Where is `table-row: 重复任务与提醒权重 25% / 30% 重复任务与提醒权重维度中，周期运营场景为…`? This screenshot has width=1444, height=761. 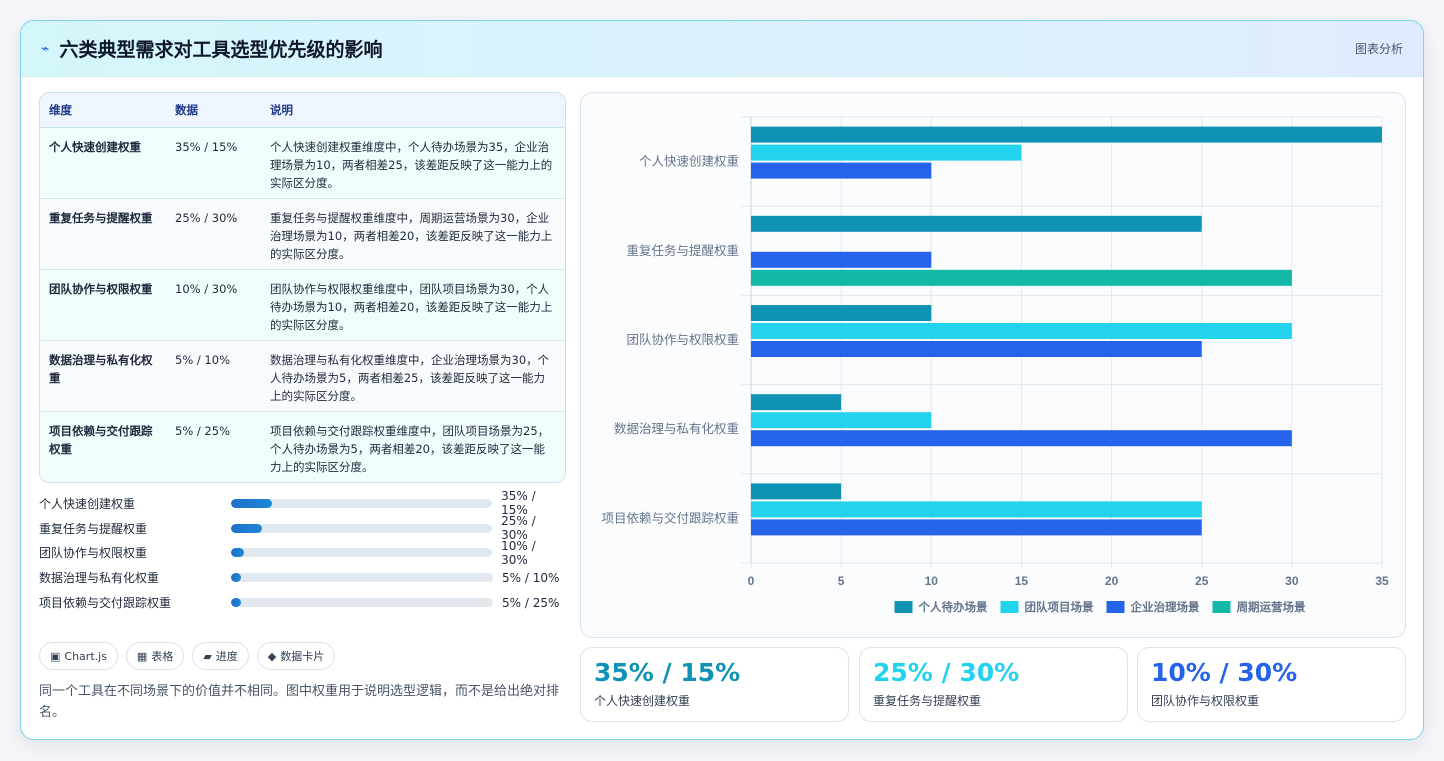
table-row: 重复任务与提醒权重 25% / 30% 重复任务与提醒权重维度中，周期运营场景为… is located at coordinates (302, 234).